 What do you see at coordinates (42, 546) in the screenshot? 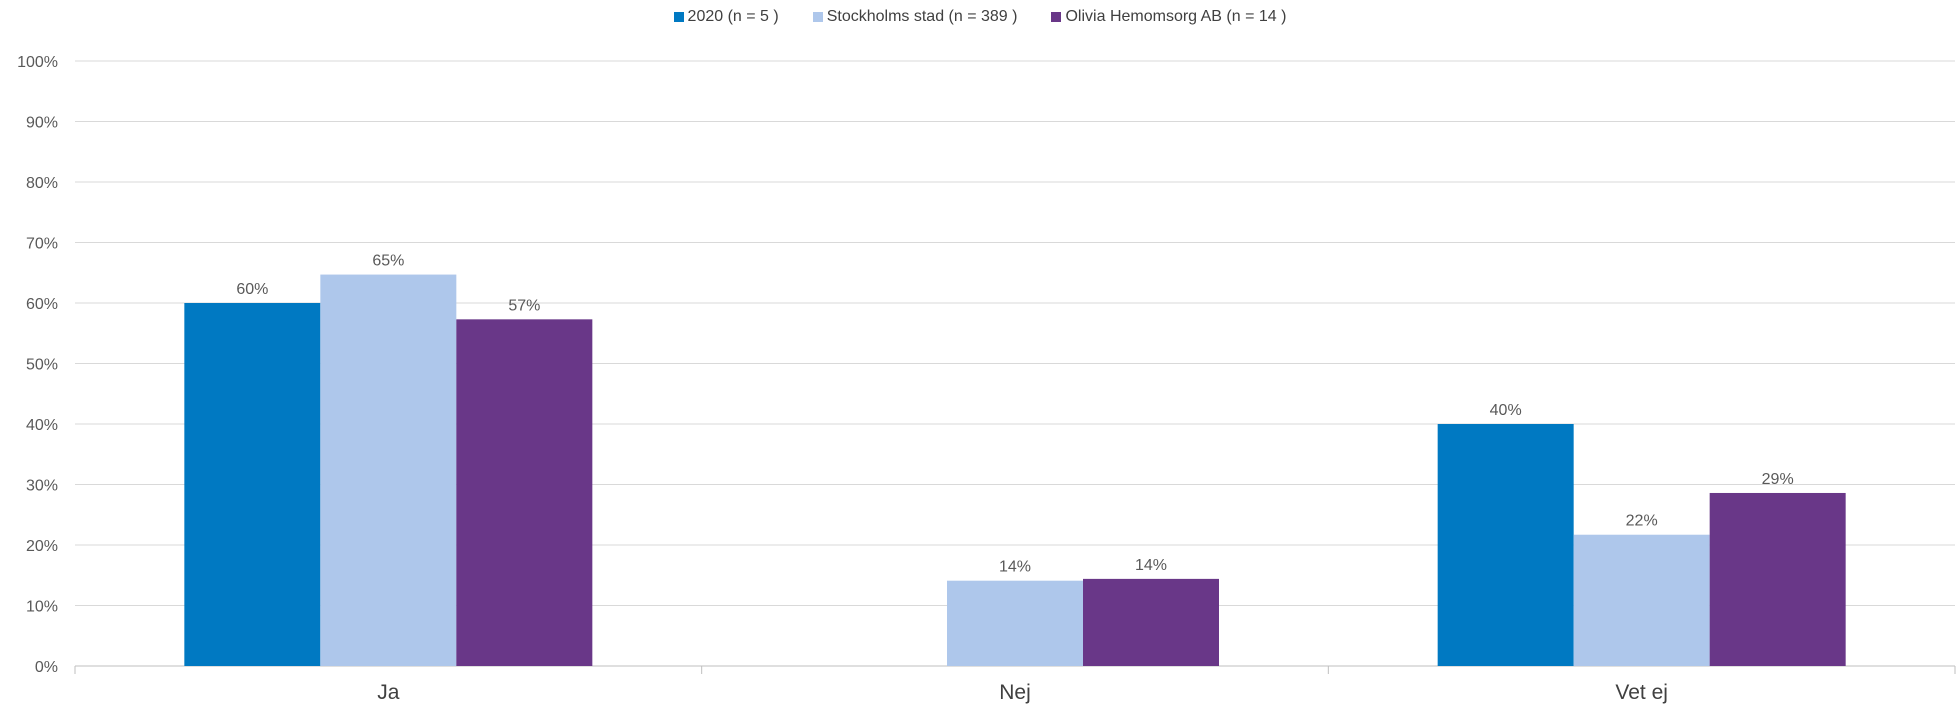
I see `y-tick-label-2: 20%` at bounding box center [42, 546].